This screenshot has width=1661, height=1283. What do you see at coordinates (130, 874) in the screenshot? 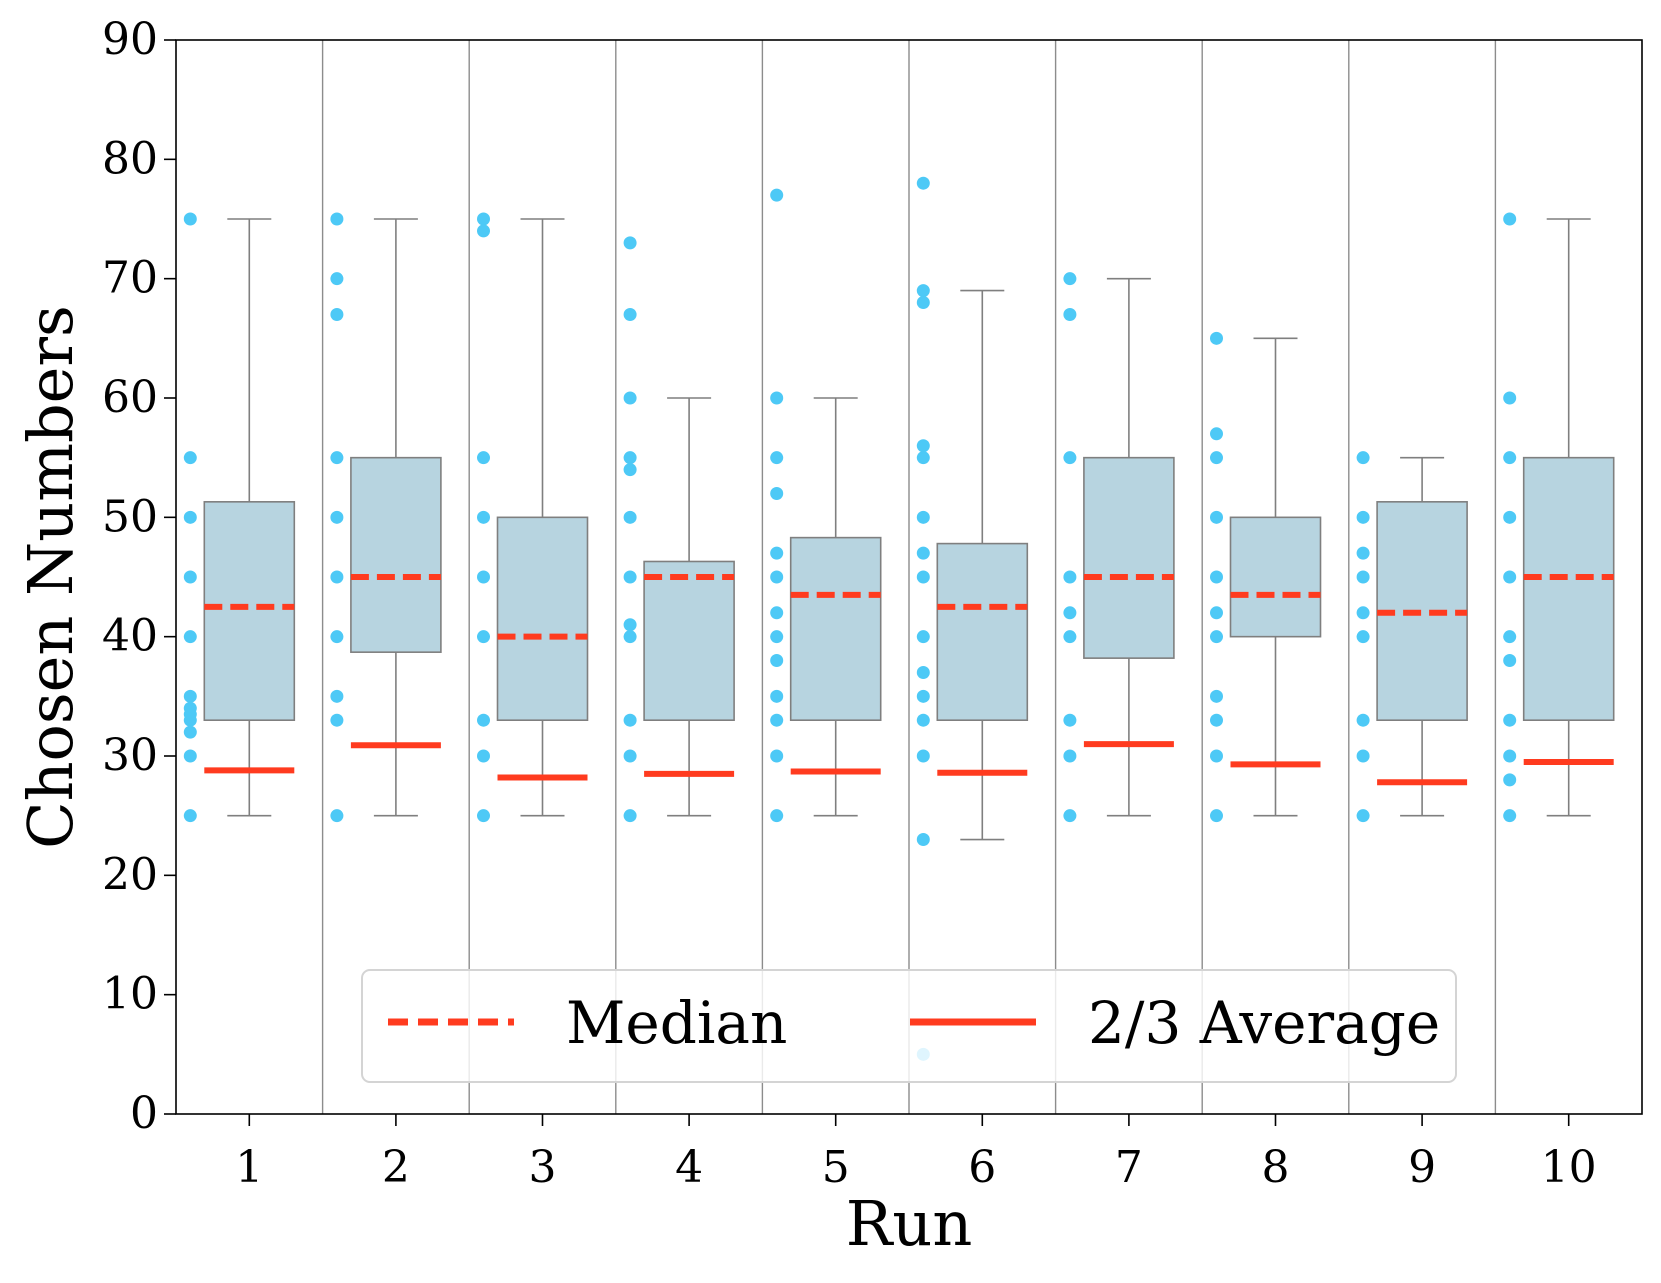
I see `y-tick-label: 20` at bounding box center [130, 874].